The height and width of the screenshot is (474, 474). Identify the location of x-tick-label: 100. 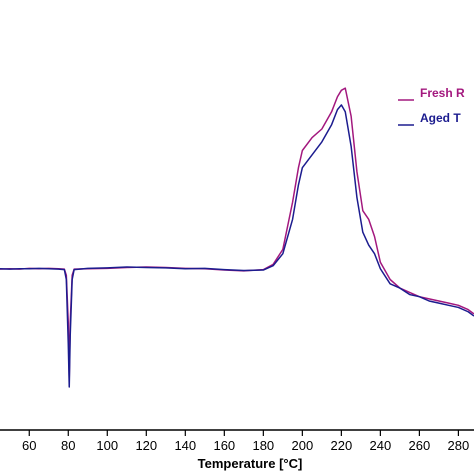
(107, 445).